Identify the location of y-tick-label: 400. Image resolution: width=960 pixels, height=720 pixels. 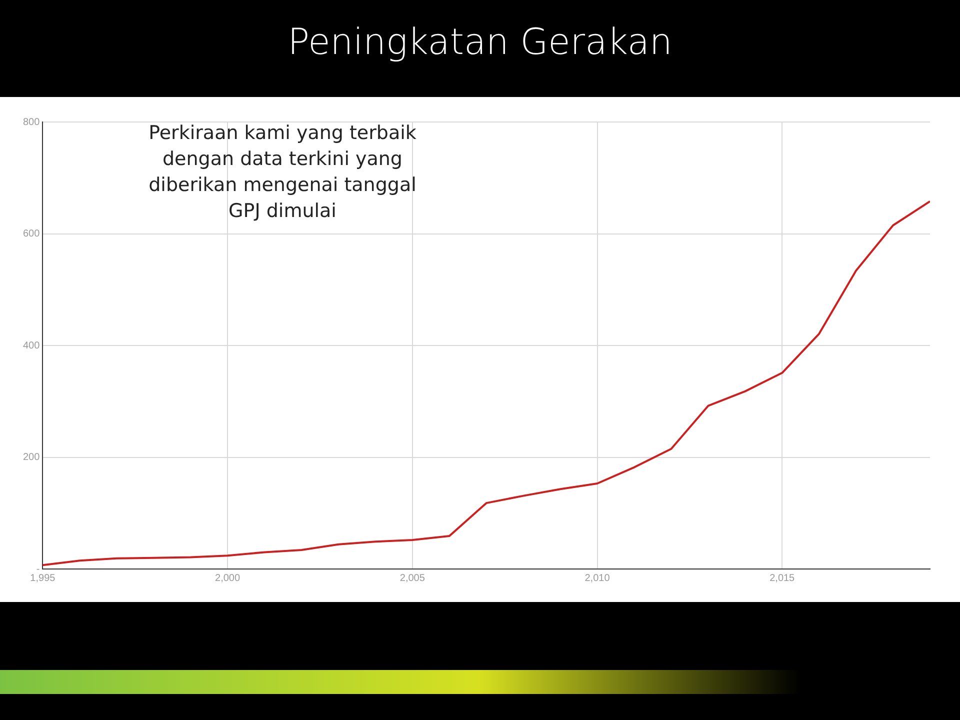
(31, 346).